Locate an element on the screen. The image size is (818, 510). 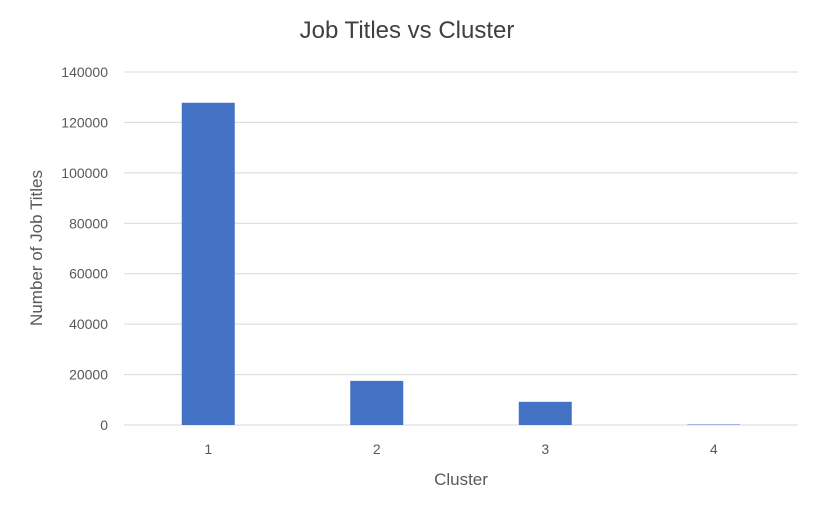
y-tick-label: 40000 is located at coordinates (88, 324).